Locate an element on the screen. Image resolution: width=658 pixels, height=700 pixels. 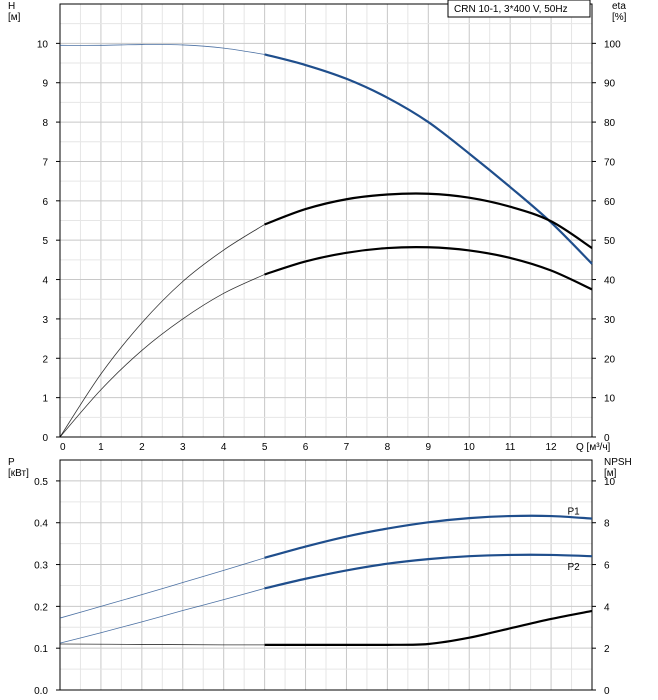
y-axis-label: P is located at coordinates (11, 462).